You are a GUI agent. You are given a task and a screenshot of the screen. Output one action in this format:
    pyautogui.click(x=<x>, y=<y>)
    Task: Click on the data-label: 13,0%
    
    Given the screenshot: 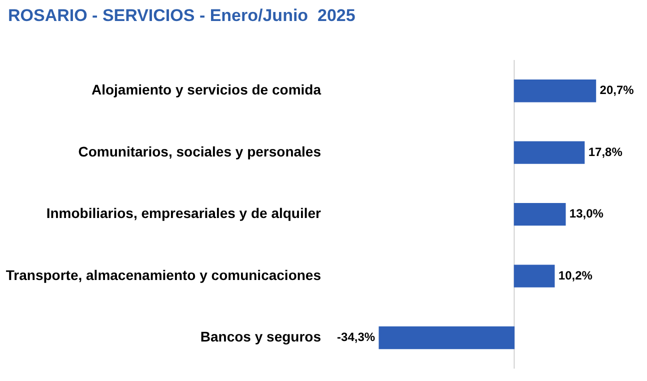 What is the action you would take?
    pyautogui.click(x=586, y=213)
    